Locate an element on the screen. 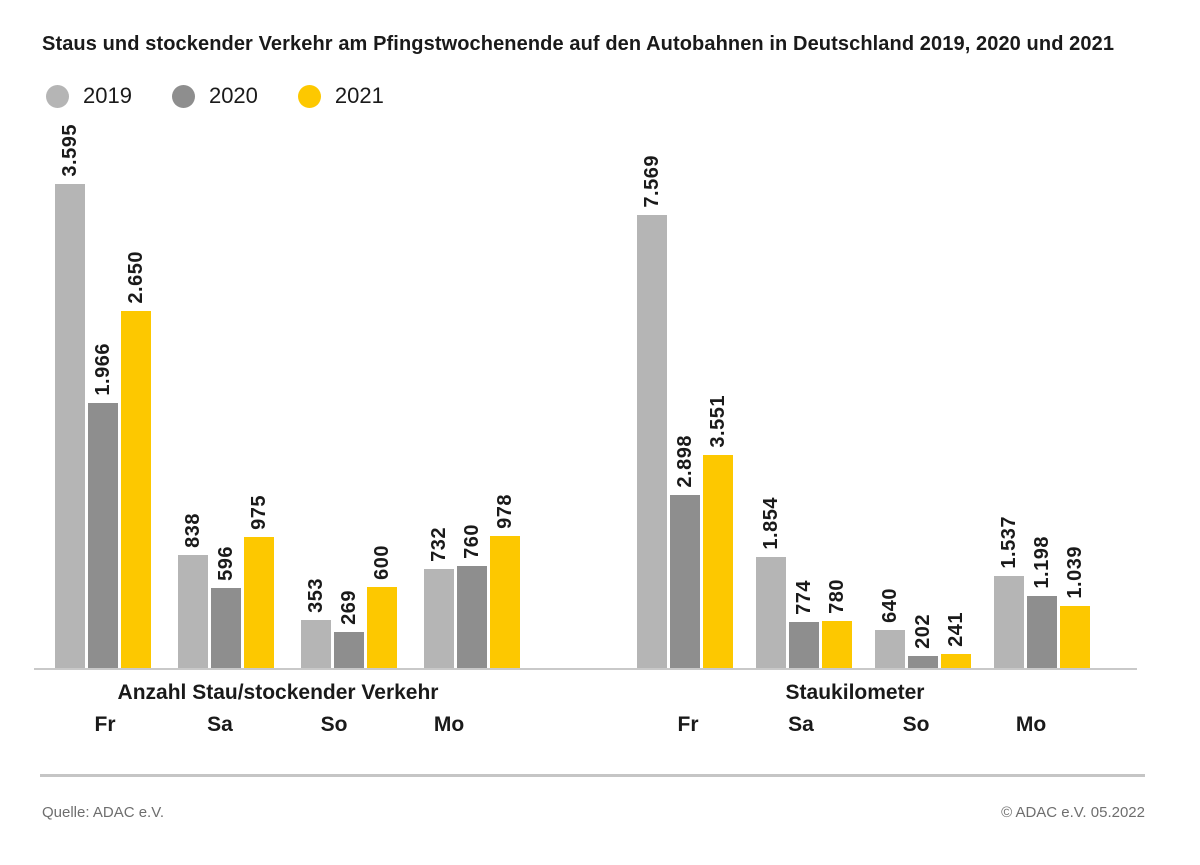 This screenshot has width=1200, height=865. bar-slot-2020-Mo: 1.198 is located at coordinates (1042, 398).